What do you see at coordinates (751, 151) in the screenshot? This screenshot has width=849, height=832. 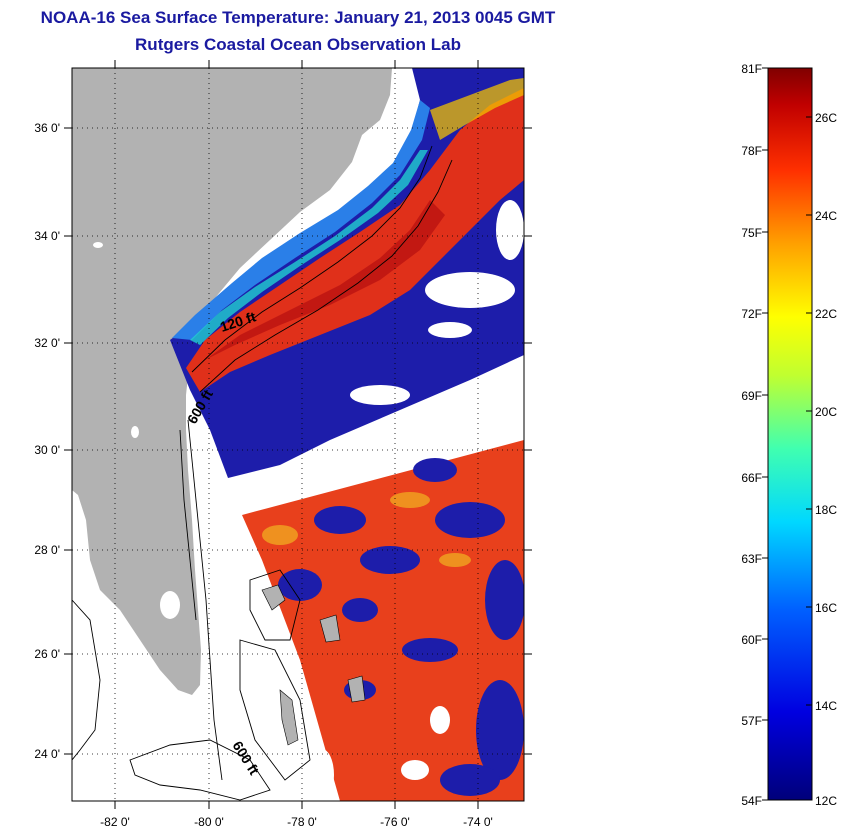 I see `colorbar-label-f: 78F` at bounding box center [751, 151].